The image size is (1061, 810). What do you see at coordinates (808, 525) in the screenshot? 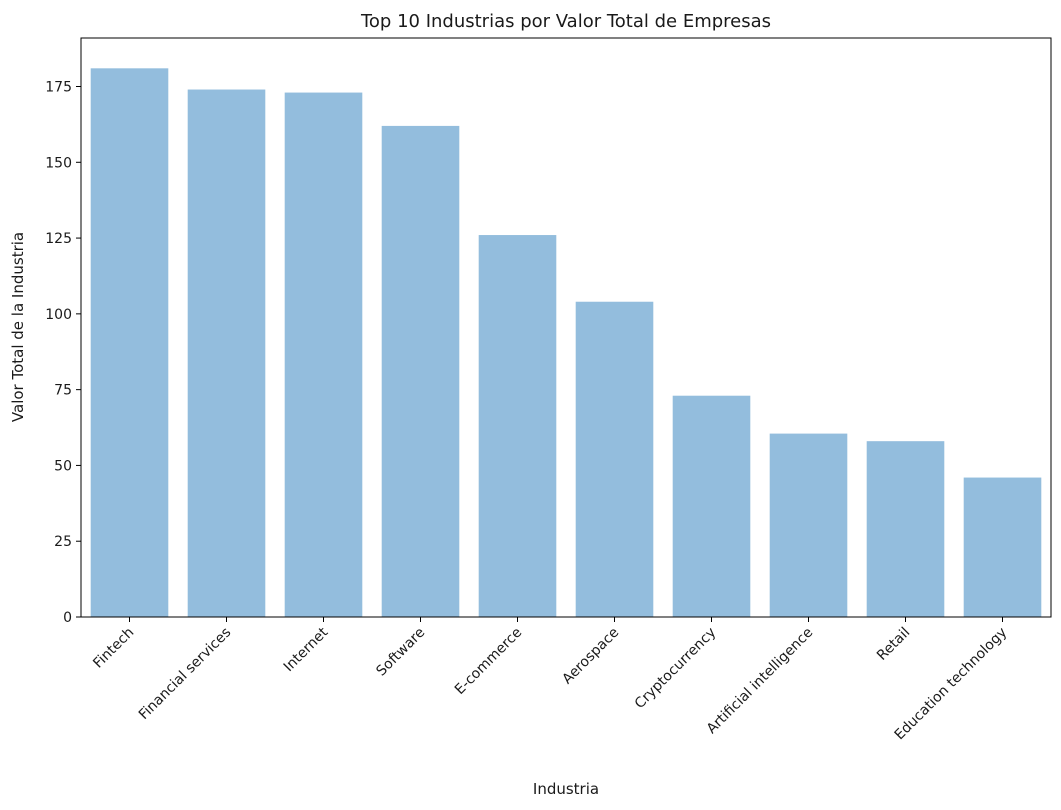
I see `bar-artificial-intelligence` at bounding box center [808, 525].